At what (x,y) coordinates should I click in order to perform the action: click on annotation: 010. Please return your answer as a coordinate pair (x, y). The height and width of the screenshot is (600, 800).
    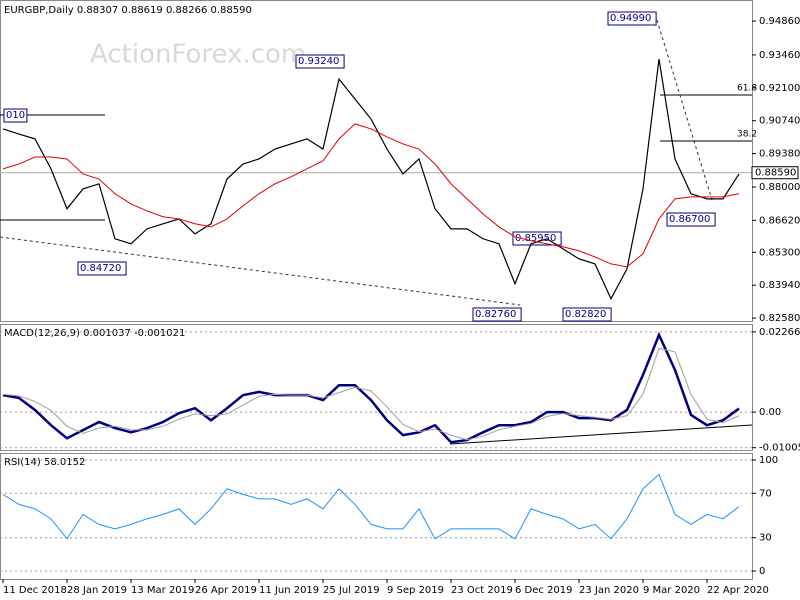
    Looking at the image, I should click on (15, 115).